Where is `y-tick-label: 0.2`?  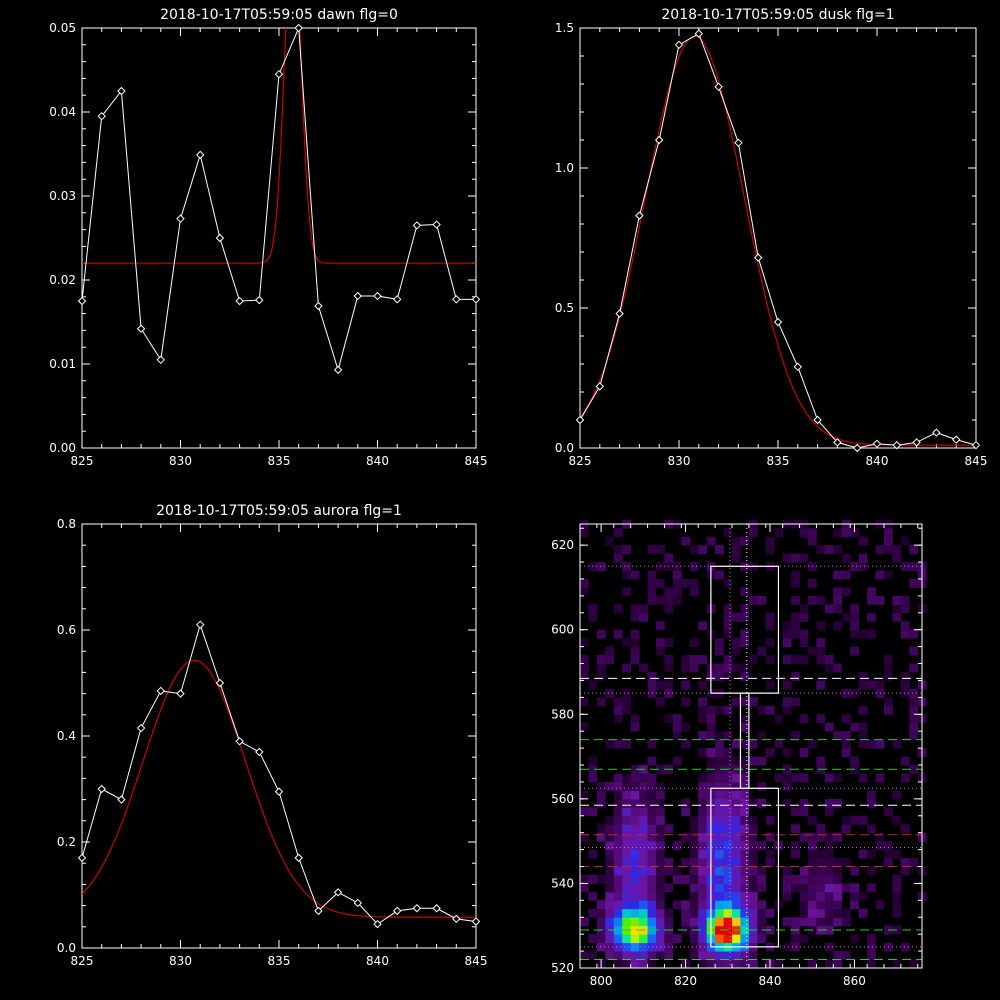 y-tick-label: 0.2 is located at coordinates (66, 842).